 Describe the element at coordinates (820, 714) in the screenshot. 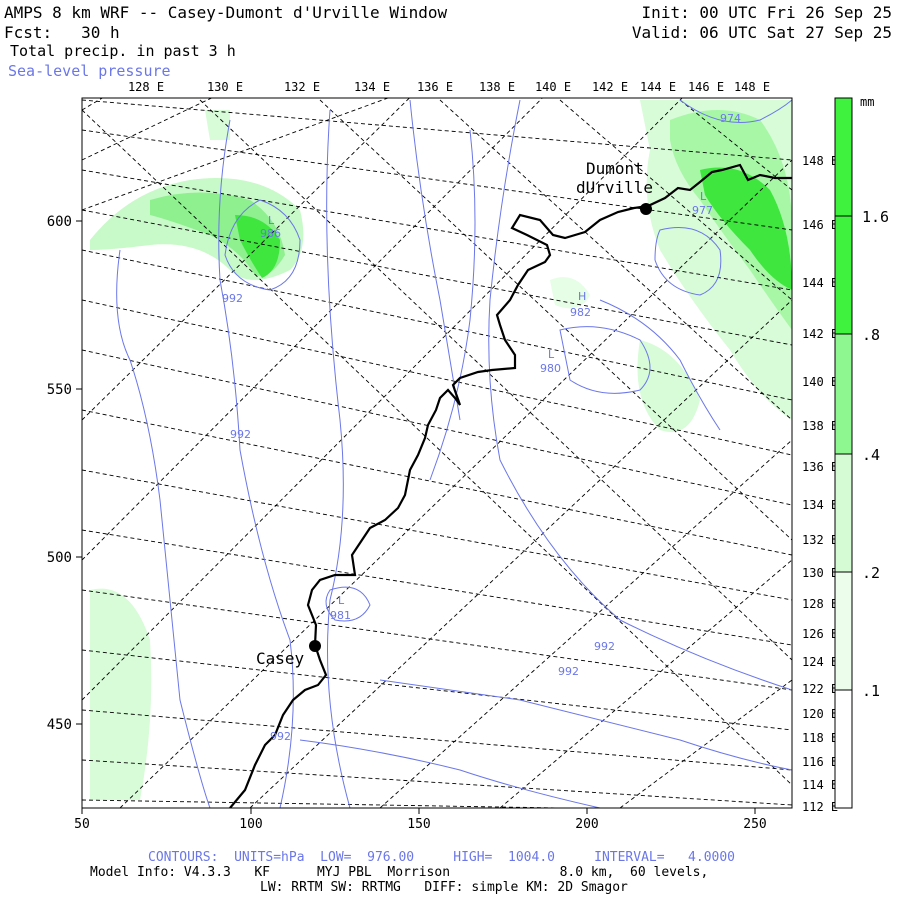

I see `right-lon-label: 120 E` at that location.